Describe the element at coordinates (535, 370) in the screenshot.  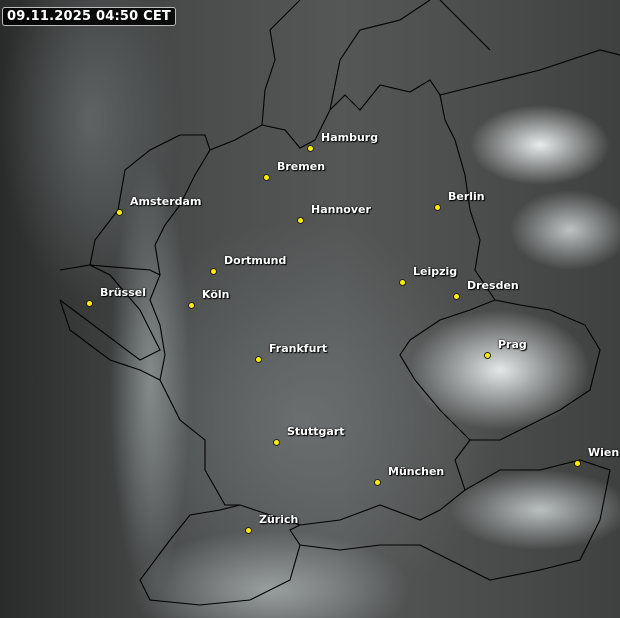
I see `czech-border` at that location.